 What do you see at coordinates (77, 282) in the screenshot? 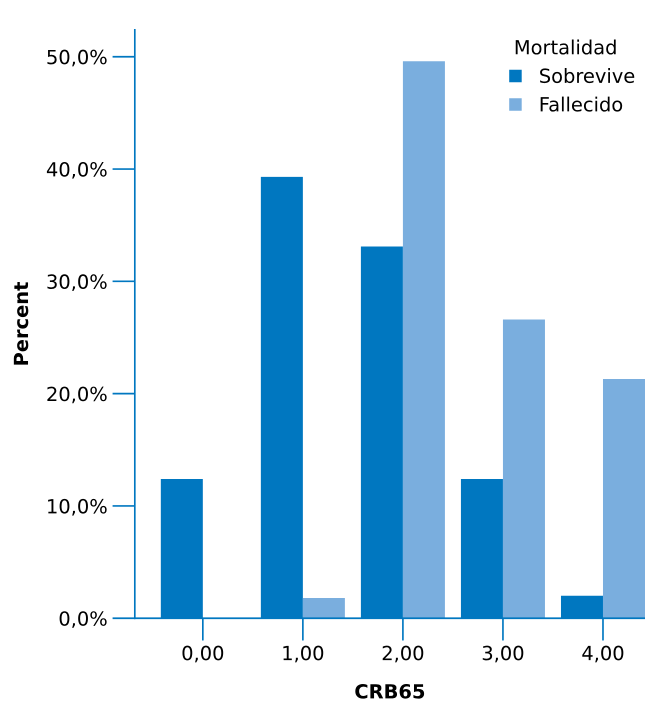
I see `y-tick-label: 30,0%` at bounding box center [77, 282].